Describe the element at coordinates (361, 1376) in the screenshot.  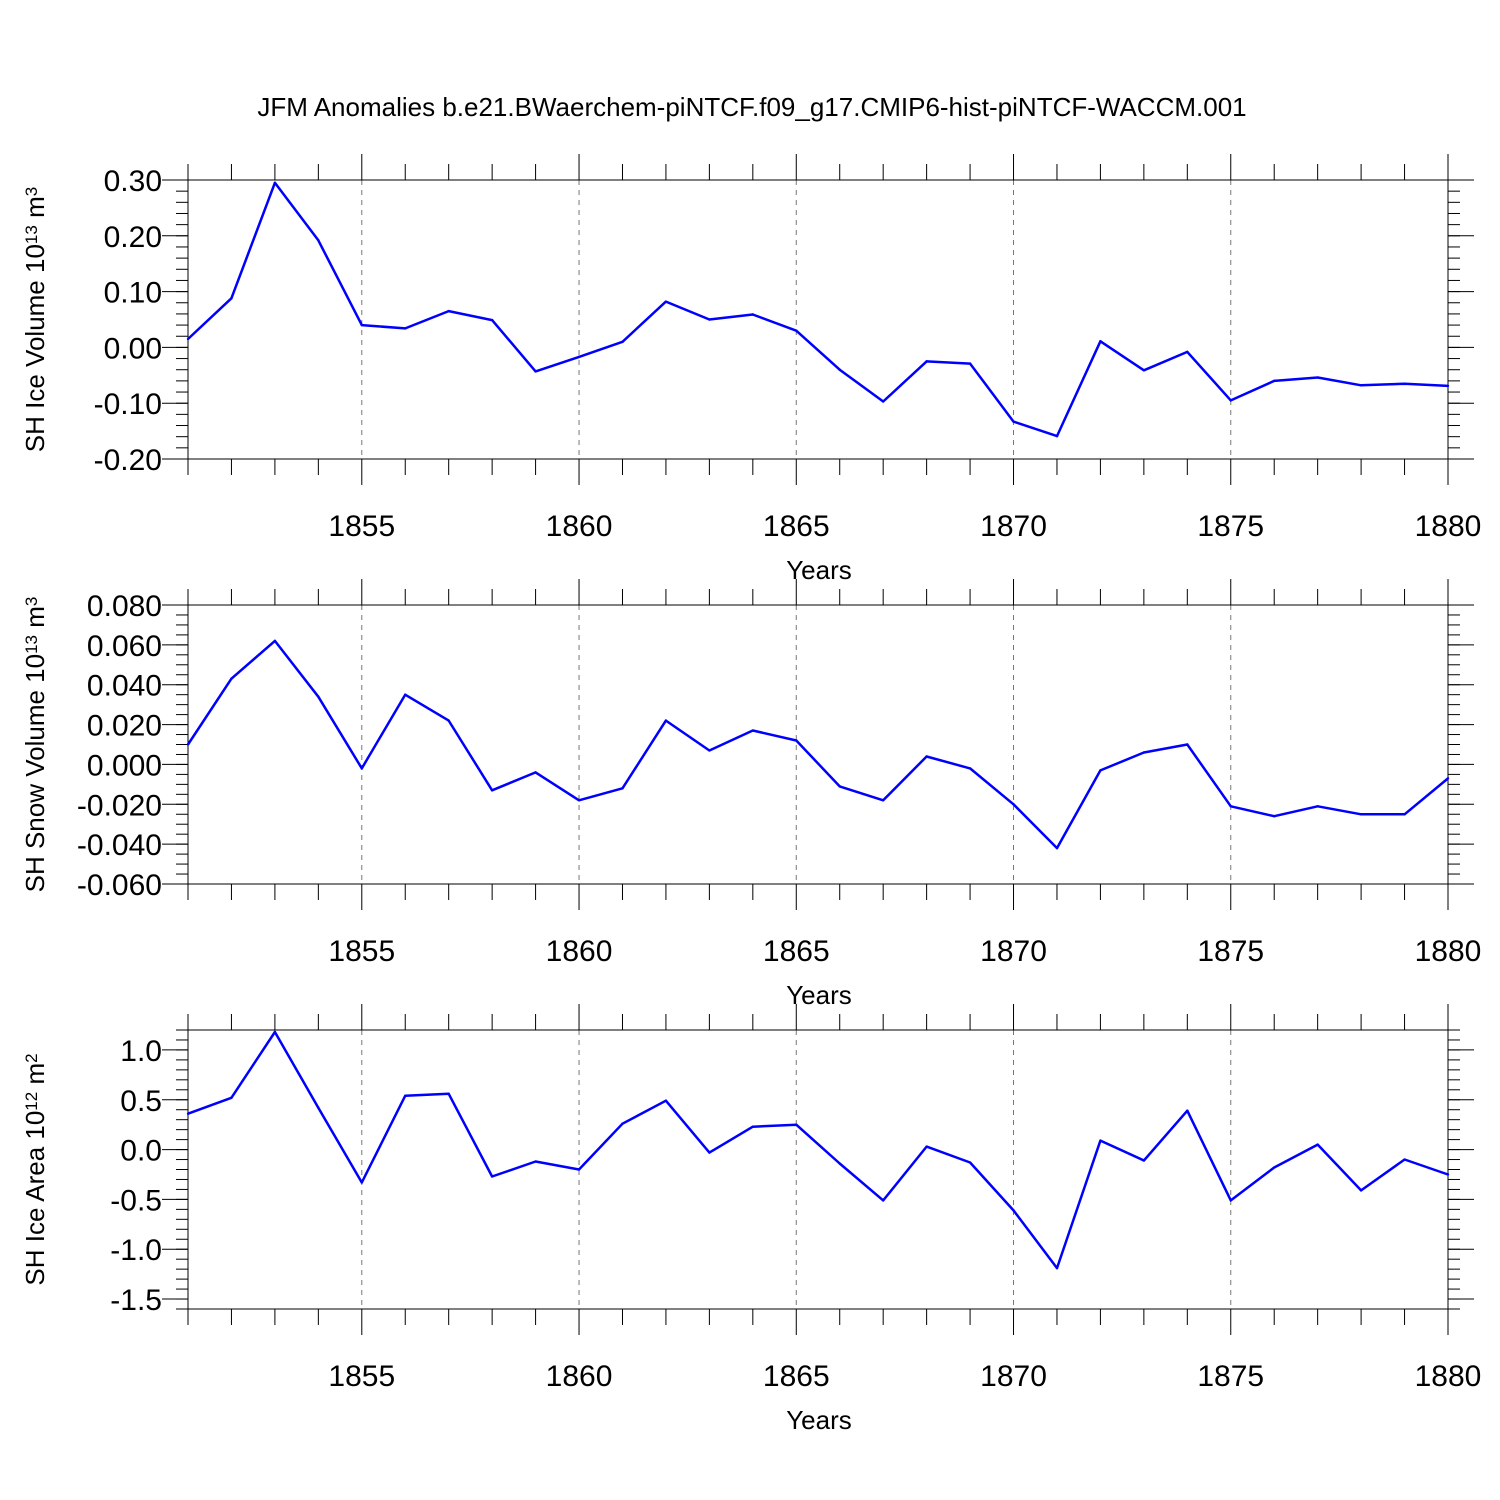
I see `x-tick-label: 1855` at that location.